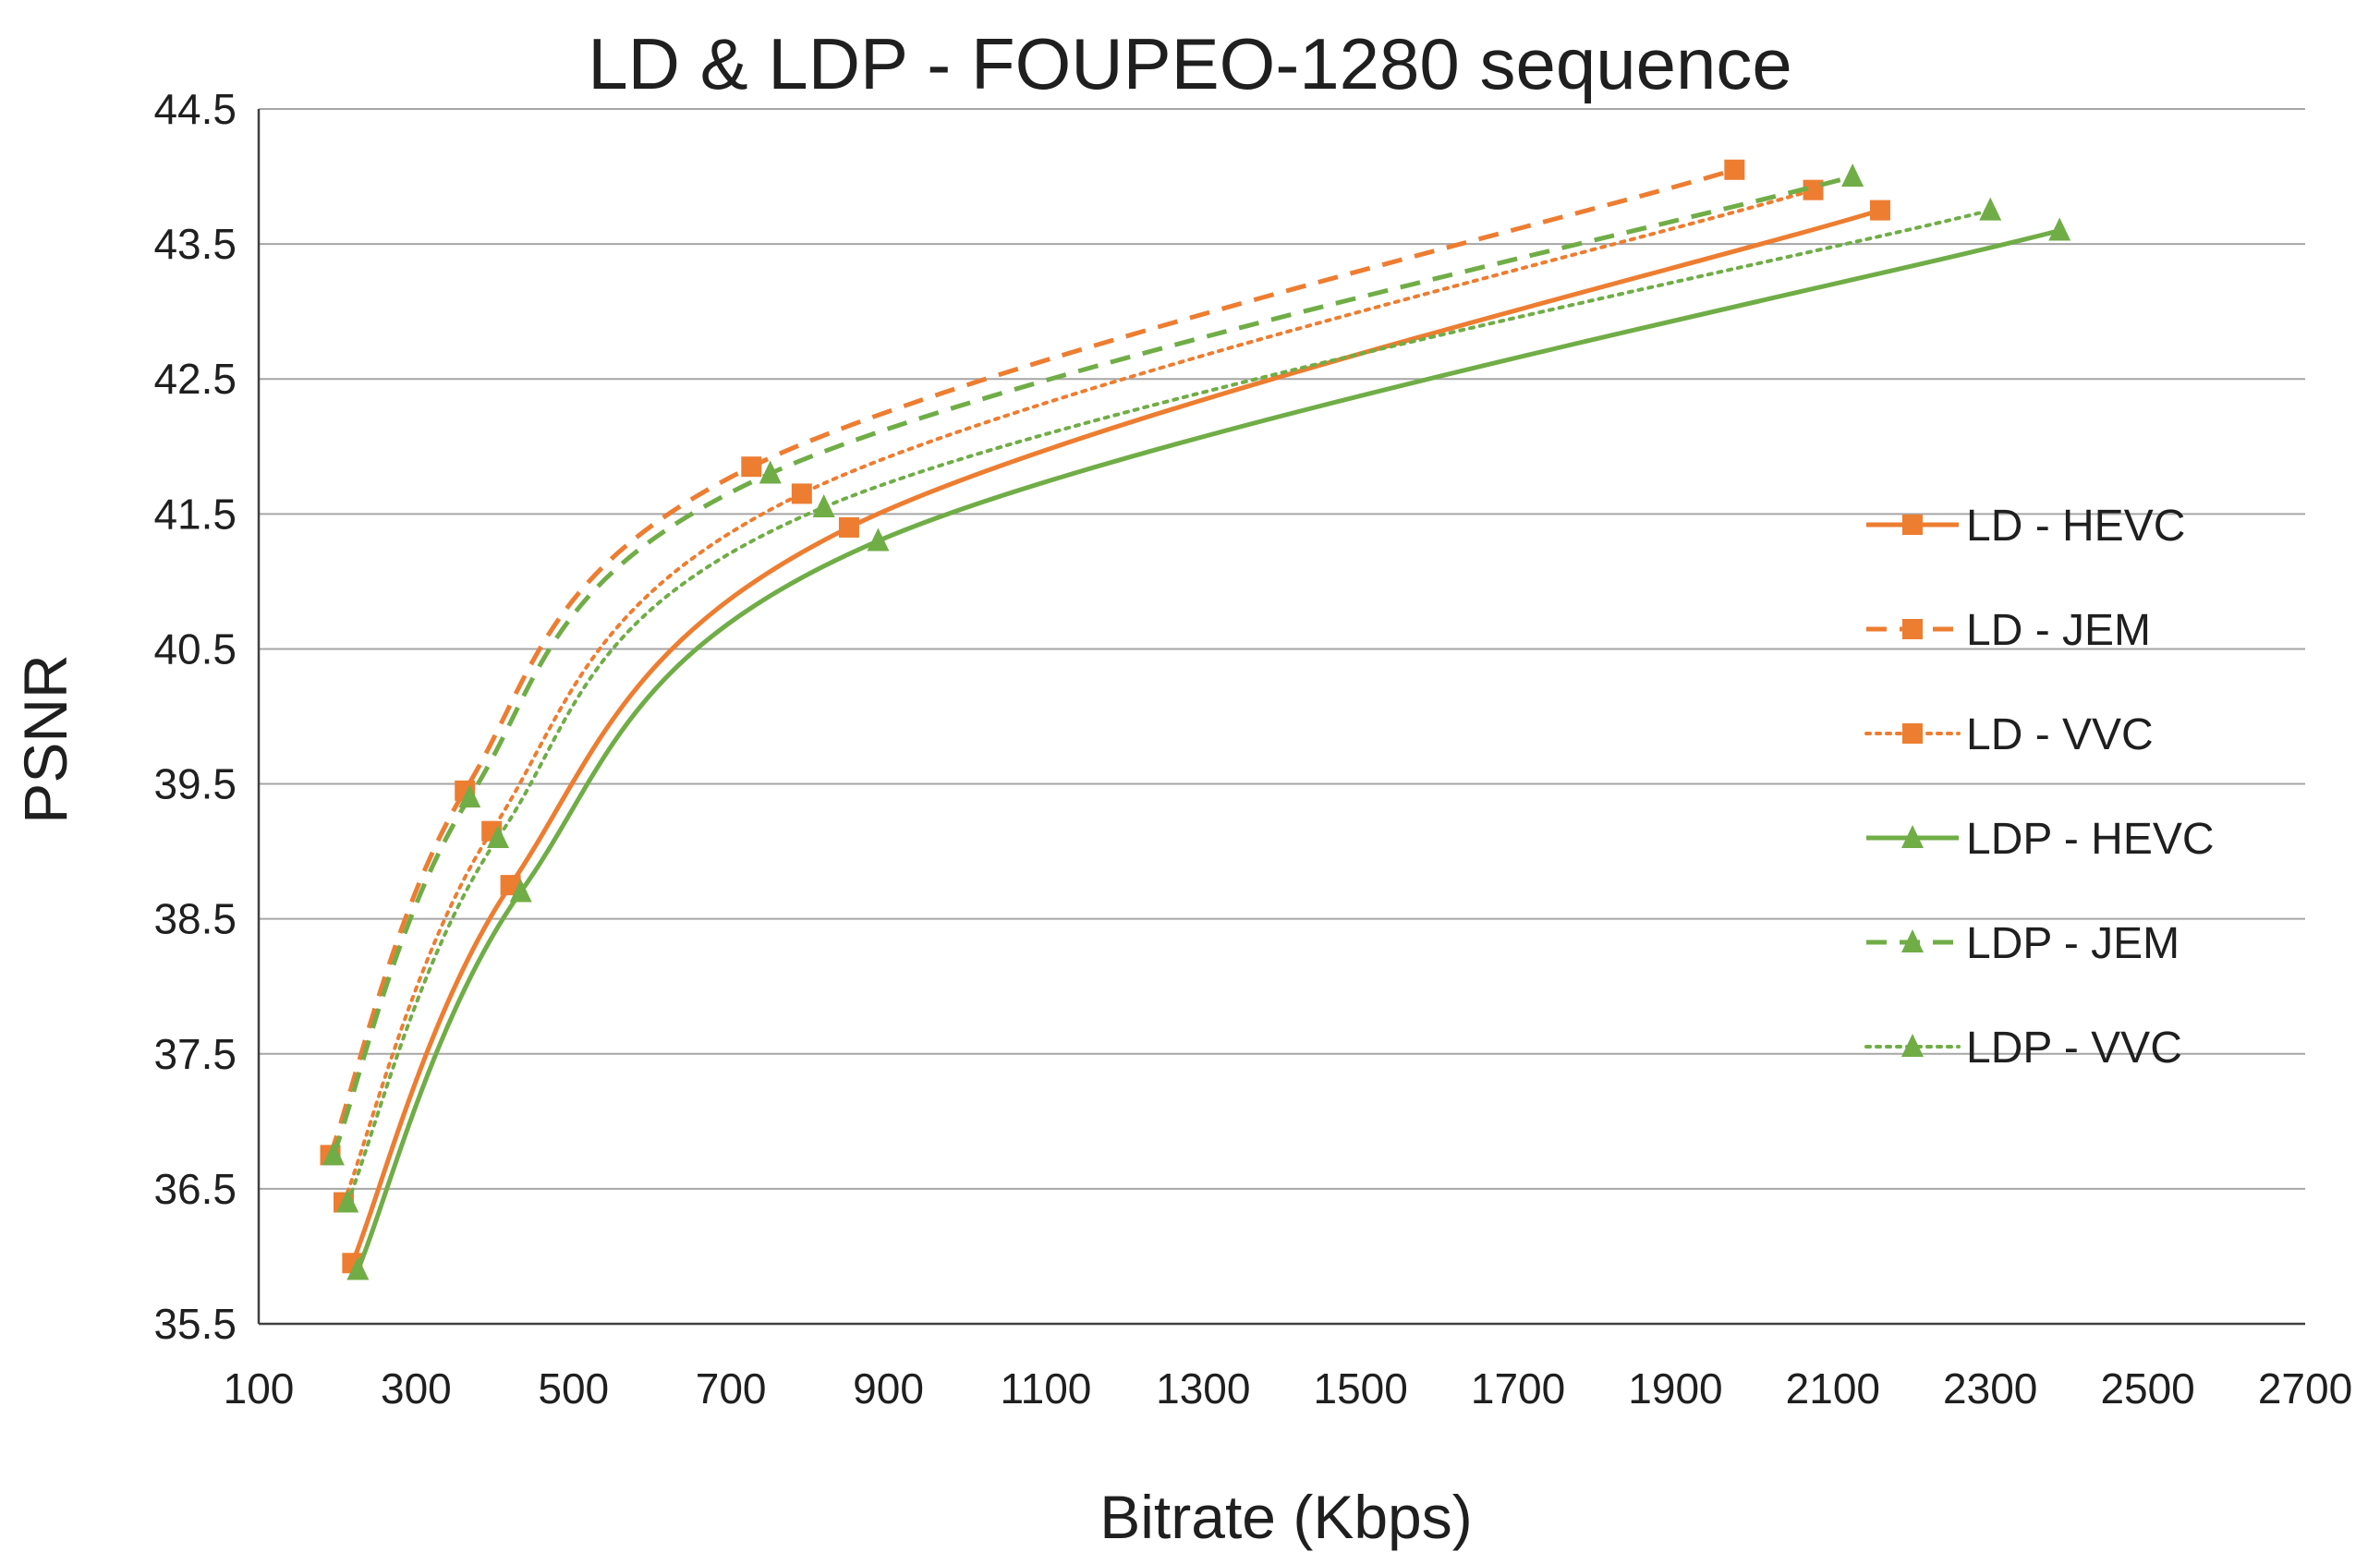 This screenshot has height=1552, width=2380. Describe the element at coordinates (1833, 1388) in the screenshot. I see `x-tick-label: 2100` at that location.